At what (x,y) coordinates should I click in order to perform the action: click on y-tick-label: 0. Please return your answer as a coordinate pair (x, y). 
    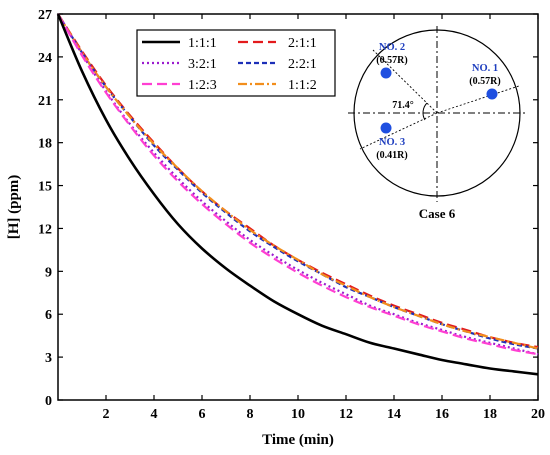
    Looking at the image, I should click on (48, 401).